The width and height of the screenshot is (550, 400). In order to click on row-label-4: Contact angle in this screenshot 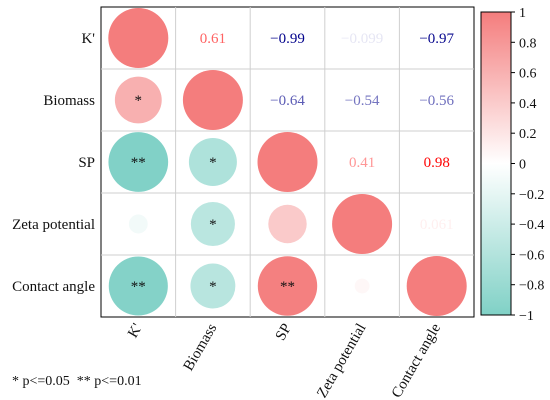, I will do `click(53, 287)`.